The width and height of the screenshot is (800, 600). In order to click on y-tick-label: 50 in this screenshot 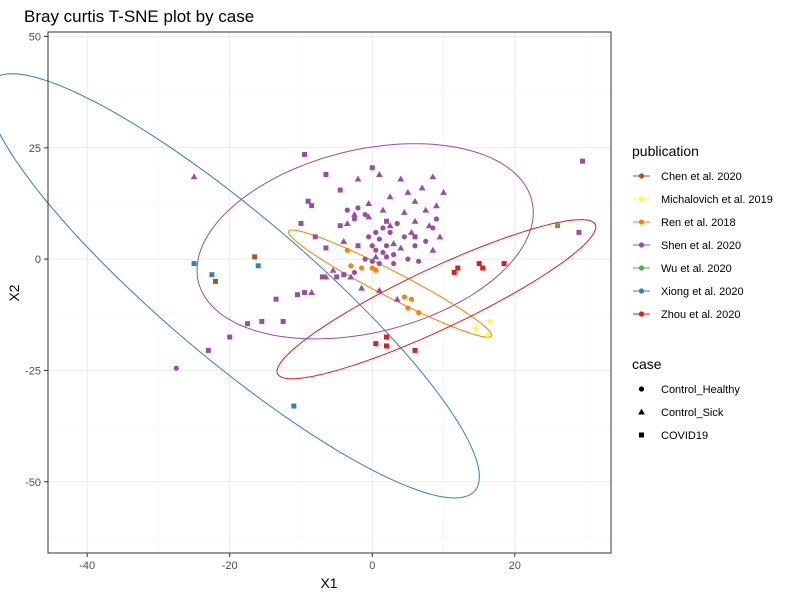, I will do `click(35, 37)`.